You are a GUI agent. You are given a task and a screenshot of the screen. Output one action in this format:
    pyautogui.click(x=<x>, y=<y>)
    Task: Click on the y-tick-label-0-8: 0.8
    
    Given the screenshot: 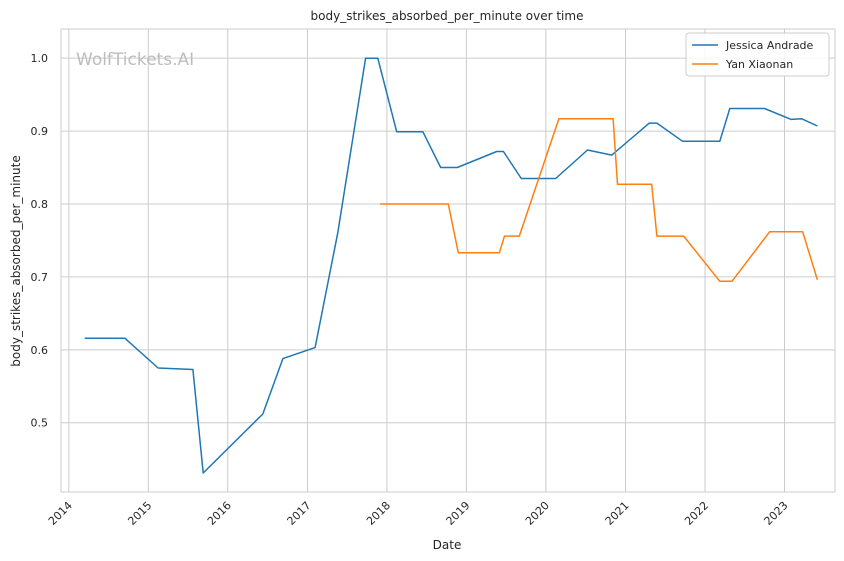 What is the action you would take?
    pyautogui.click(x=40, y=204)
    